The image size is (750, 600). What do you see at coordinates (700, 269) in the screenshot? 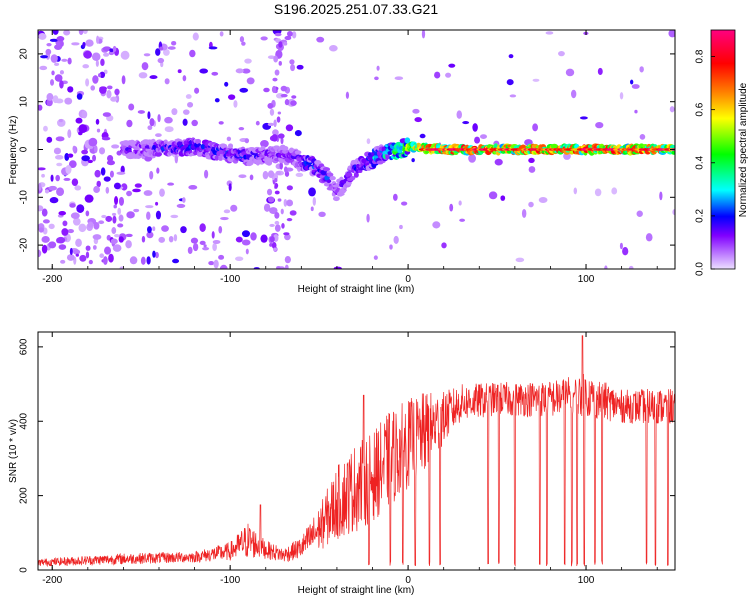
I see `colorbar-tick-label: 0.0` at bounding box center [700, 269].